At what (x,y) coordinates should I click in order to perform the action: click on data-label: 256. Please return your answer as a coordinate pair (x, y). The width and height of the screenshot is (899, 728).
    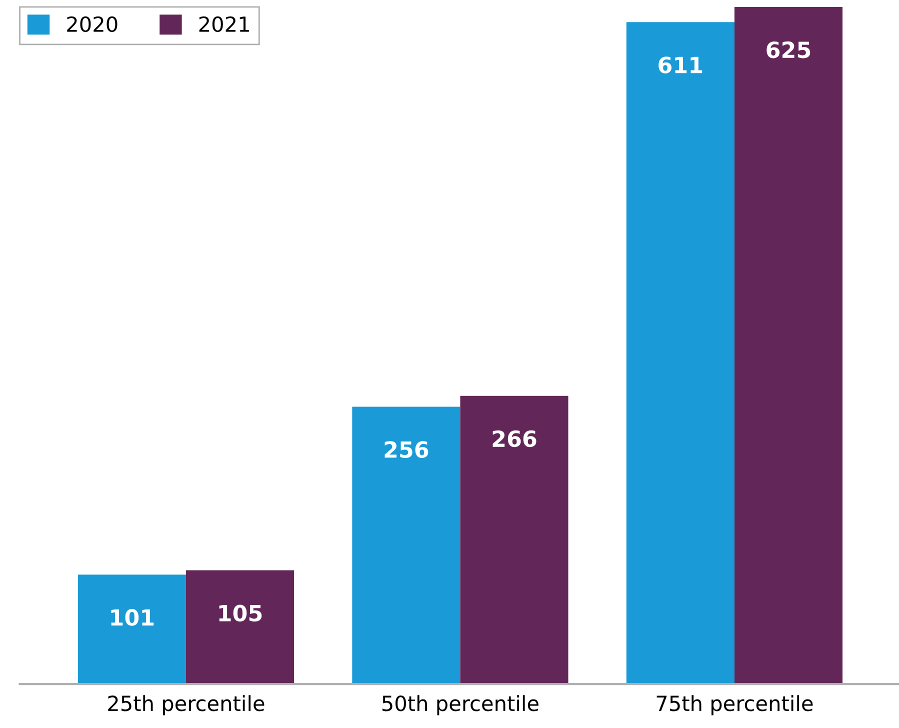
    Looking at the image, I should click on (406, 449).